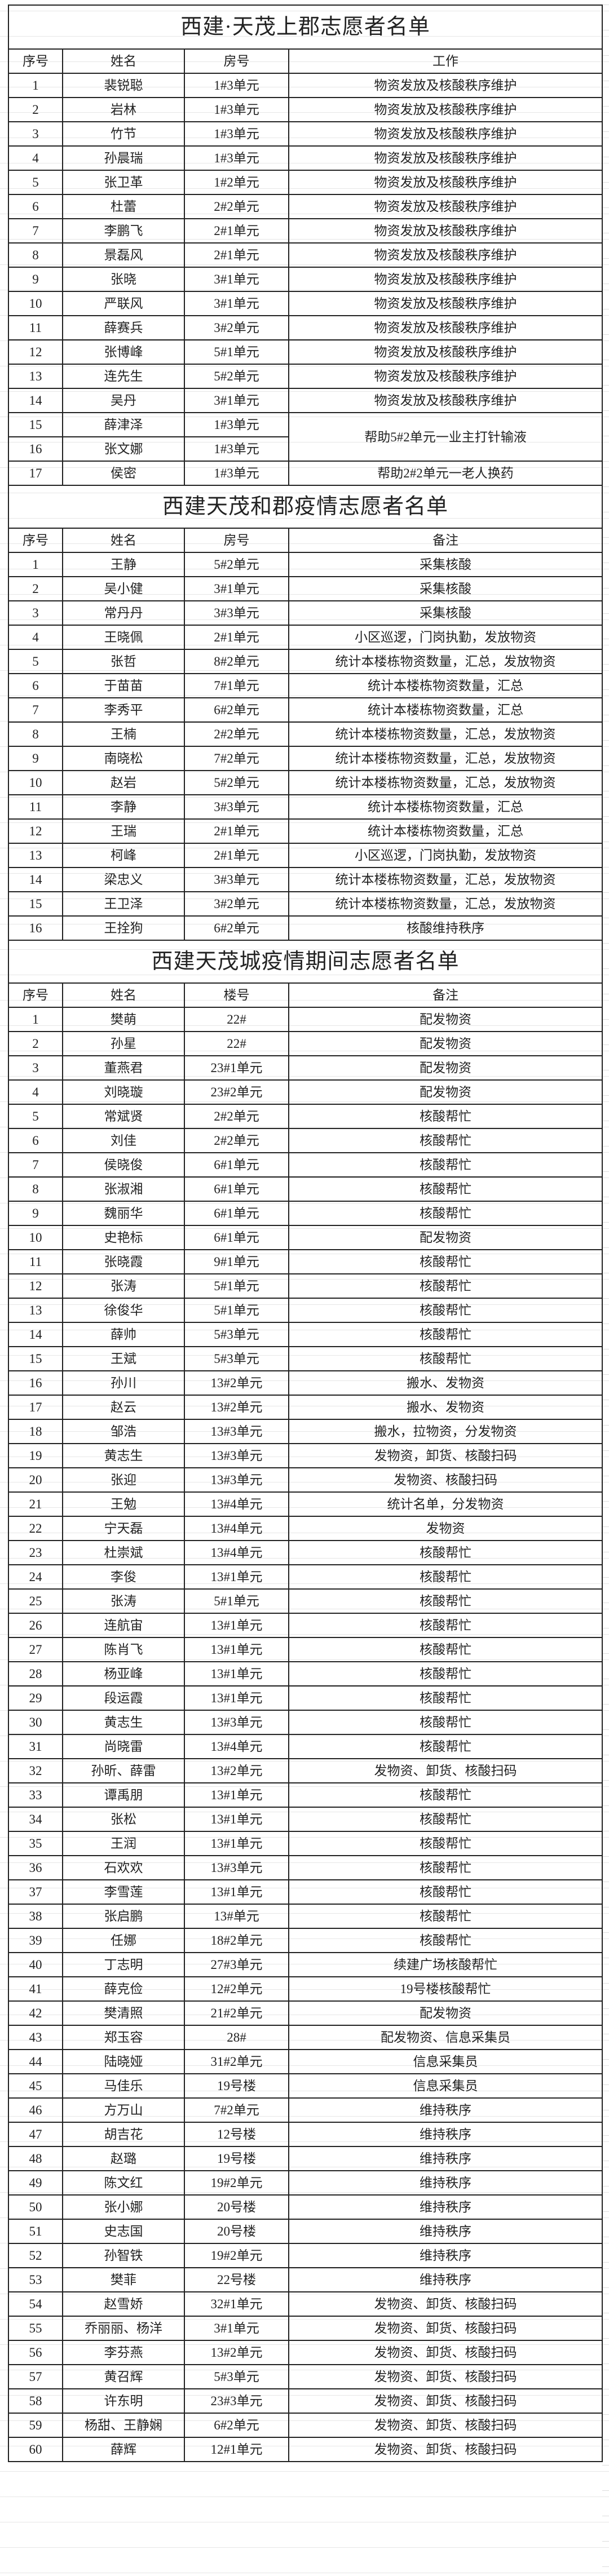 This screenshot has height=2576, width=609. Describe the element at coordinates (123, 613) in the screenshot. I see `name-cell: 常丹丹` at that location.